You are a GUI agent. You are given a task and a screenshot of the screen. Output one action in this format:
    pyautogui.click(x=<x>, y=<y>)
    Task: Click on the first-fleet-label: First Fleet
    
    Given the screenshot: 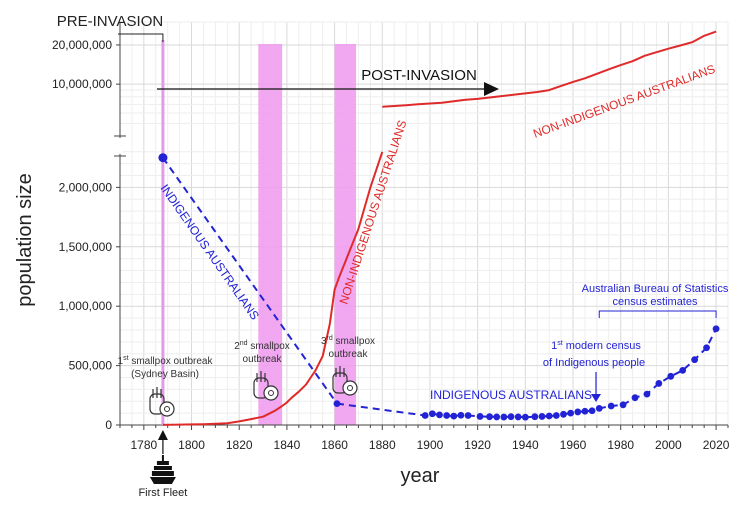 What is the action you would take?
    pyautogui.click(x=162, y=493)
    